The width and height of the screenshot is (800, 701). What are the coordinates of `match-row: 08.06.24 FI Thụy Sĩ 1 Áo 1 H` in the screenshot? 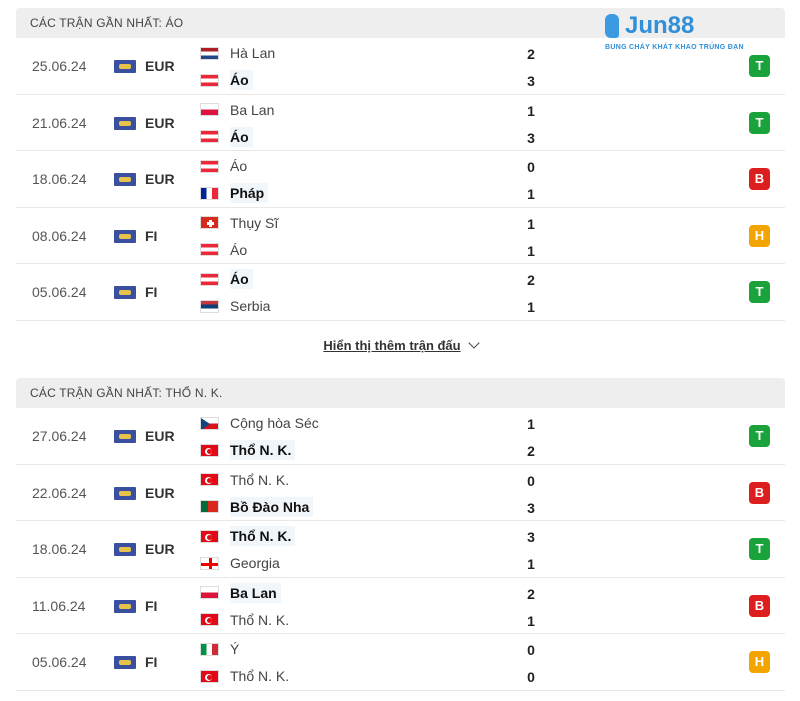 It's located at (400, 236).